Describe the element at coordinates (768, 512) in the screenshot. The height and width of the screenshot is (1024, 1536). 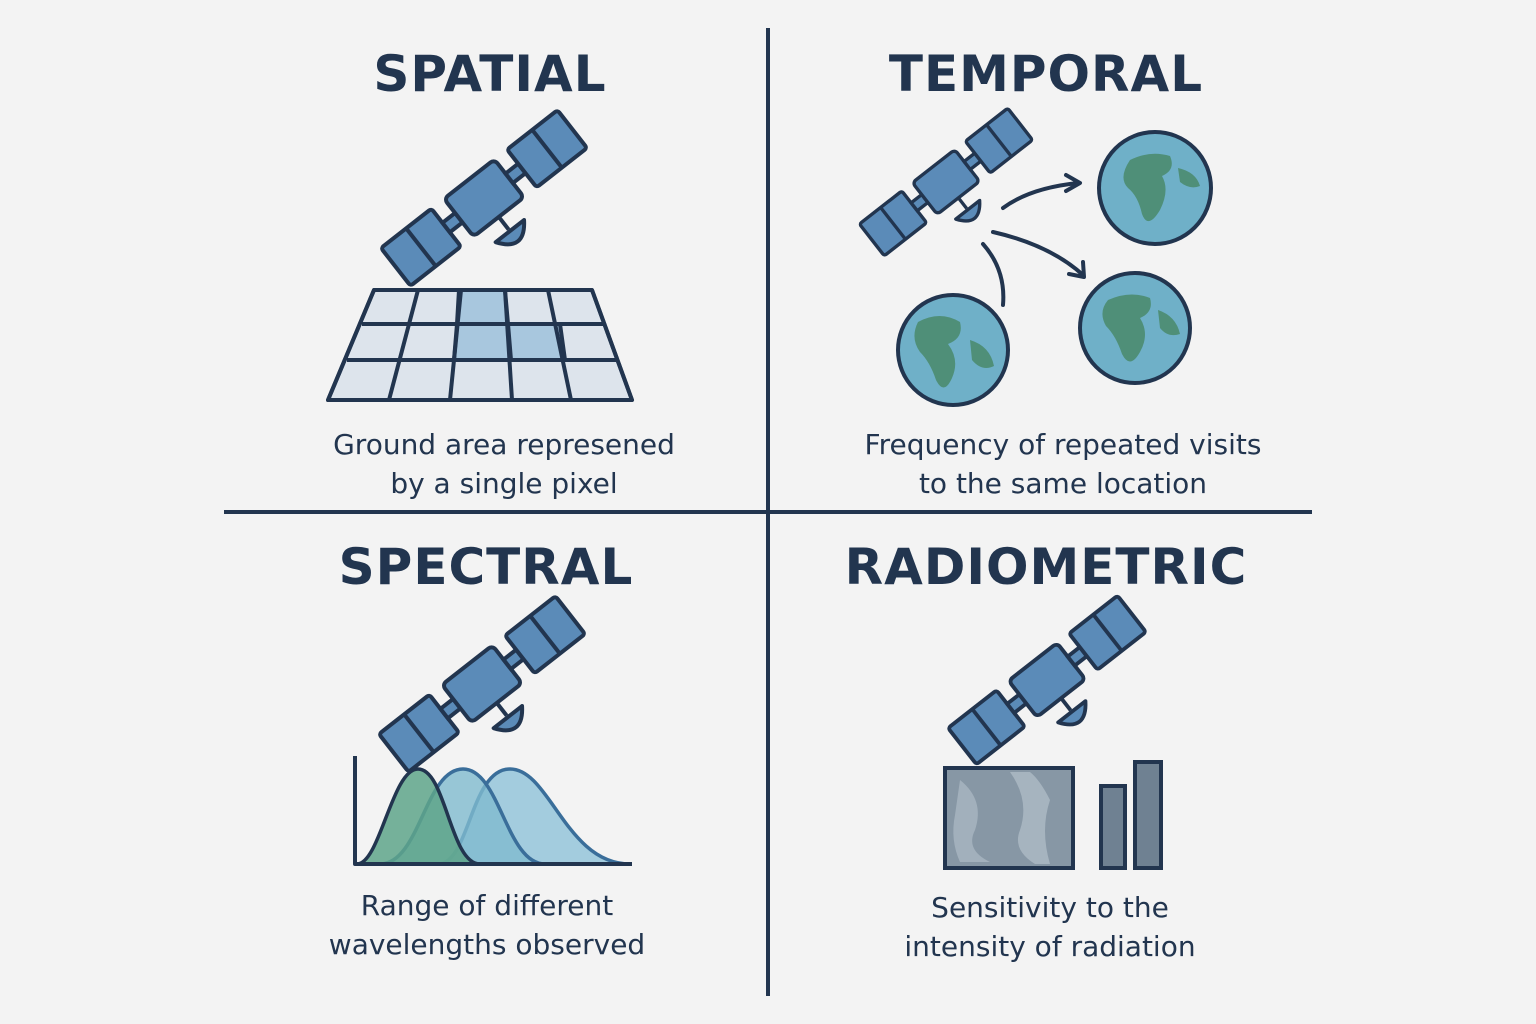
I see `horizontal-divider` at that location.